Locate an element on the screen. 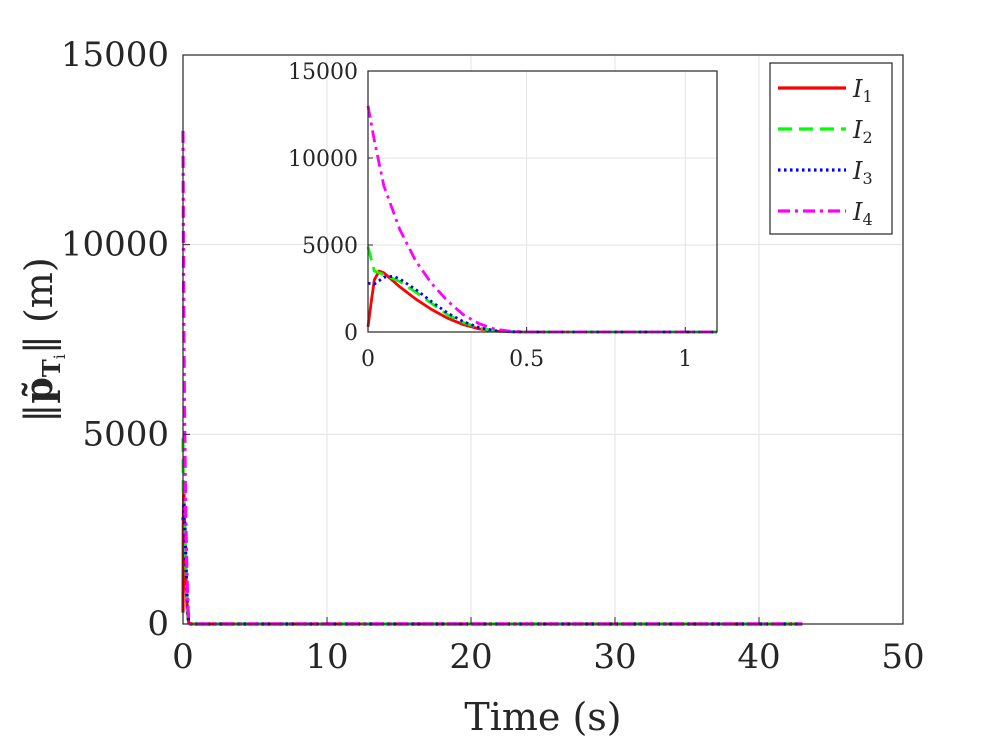 This screenshot has width=996, height=747. inset-ytick-label: 5000 is located at coordinates (330, 246).